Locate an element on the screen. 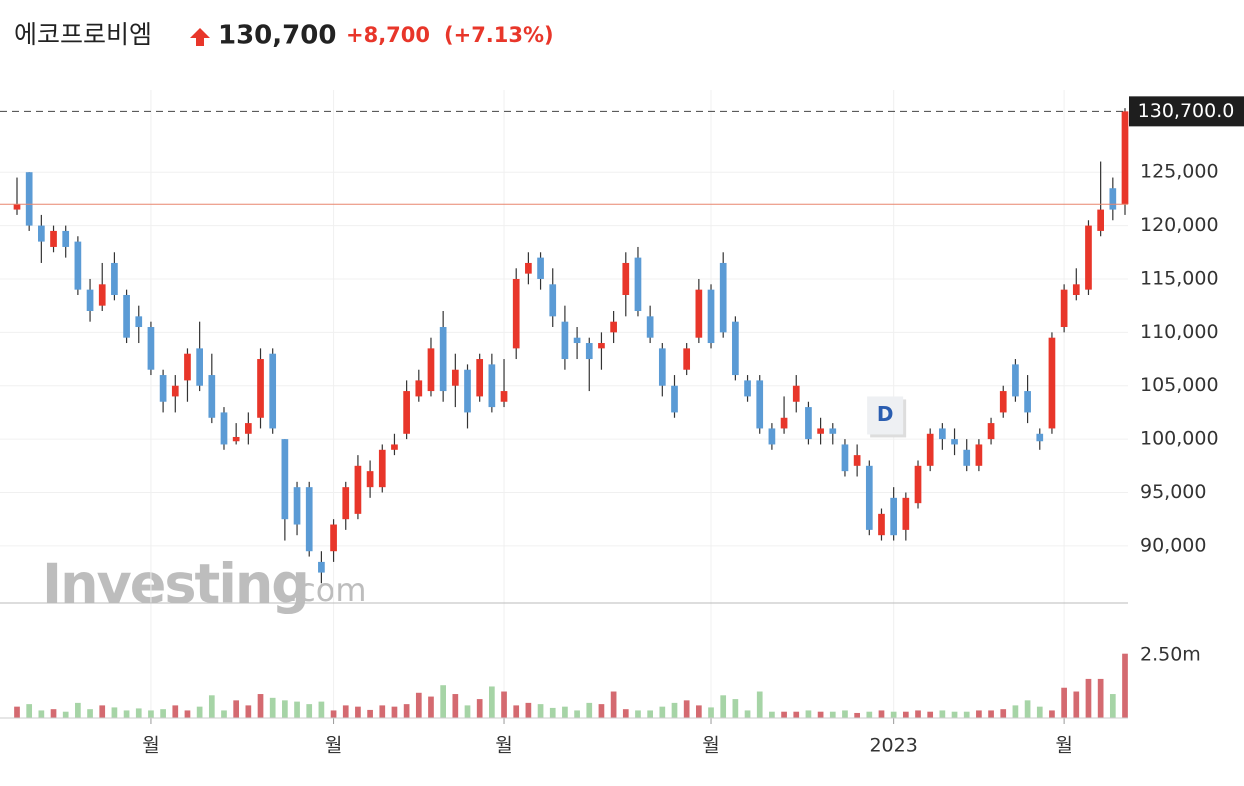 The width and height of the screenshot is (1244, 786). y-tick-label: 95,000 is located at coordinates (1173, 492).